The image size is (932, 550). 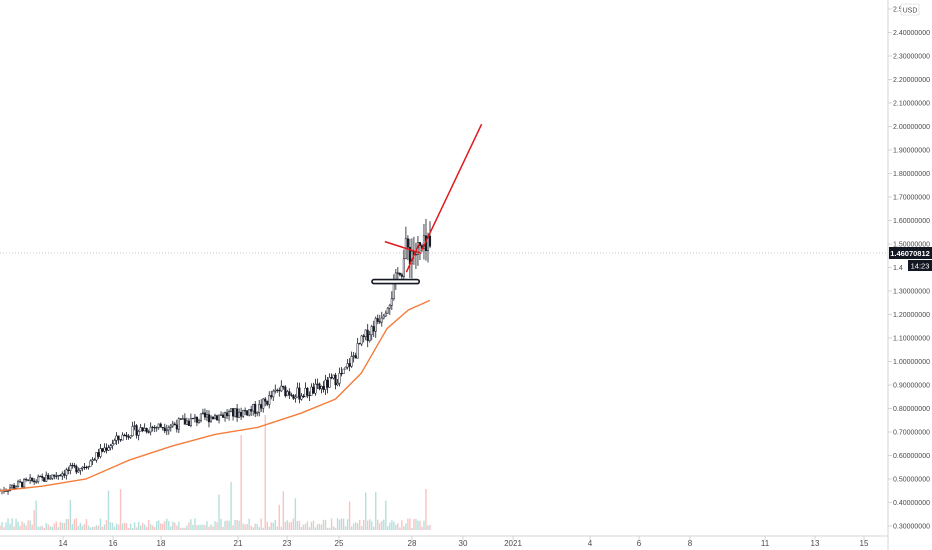 I want to click on pennant-lower-trendline, so click(x=412, y=258).